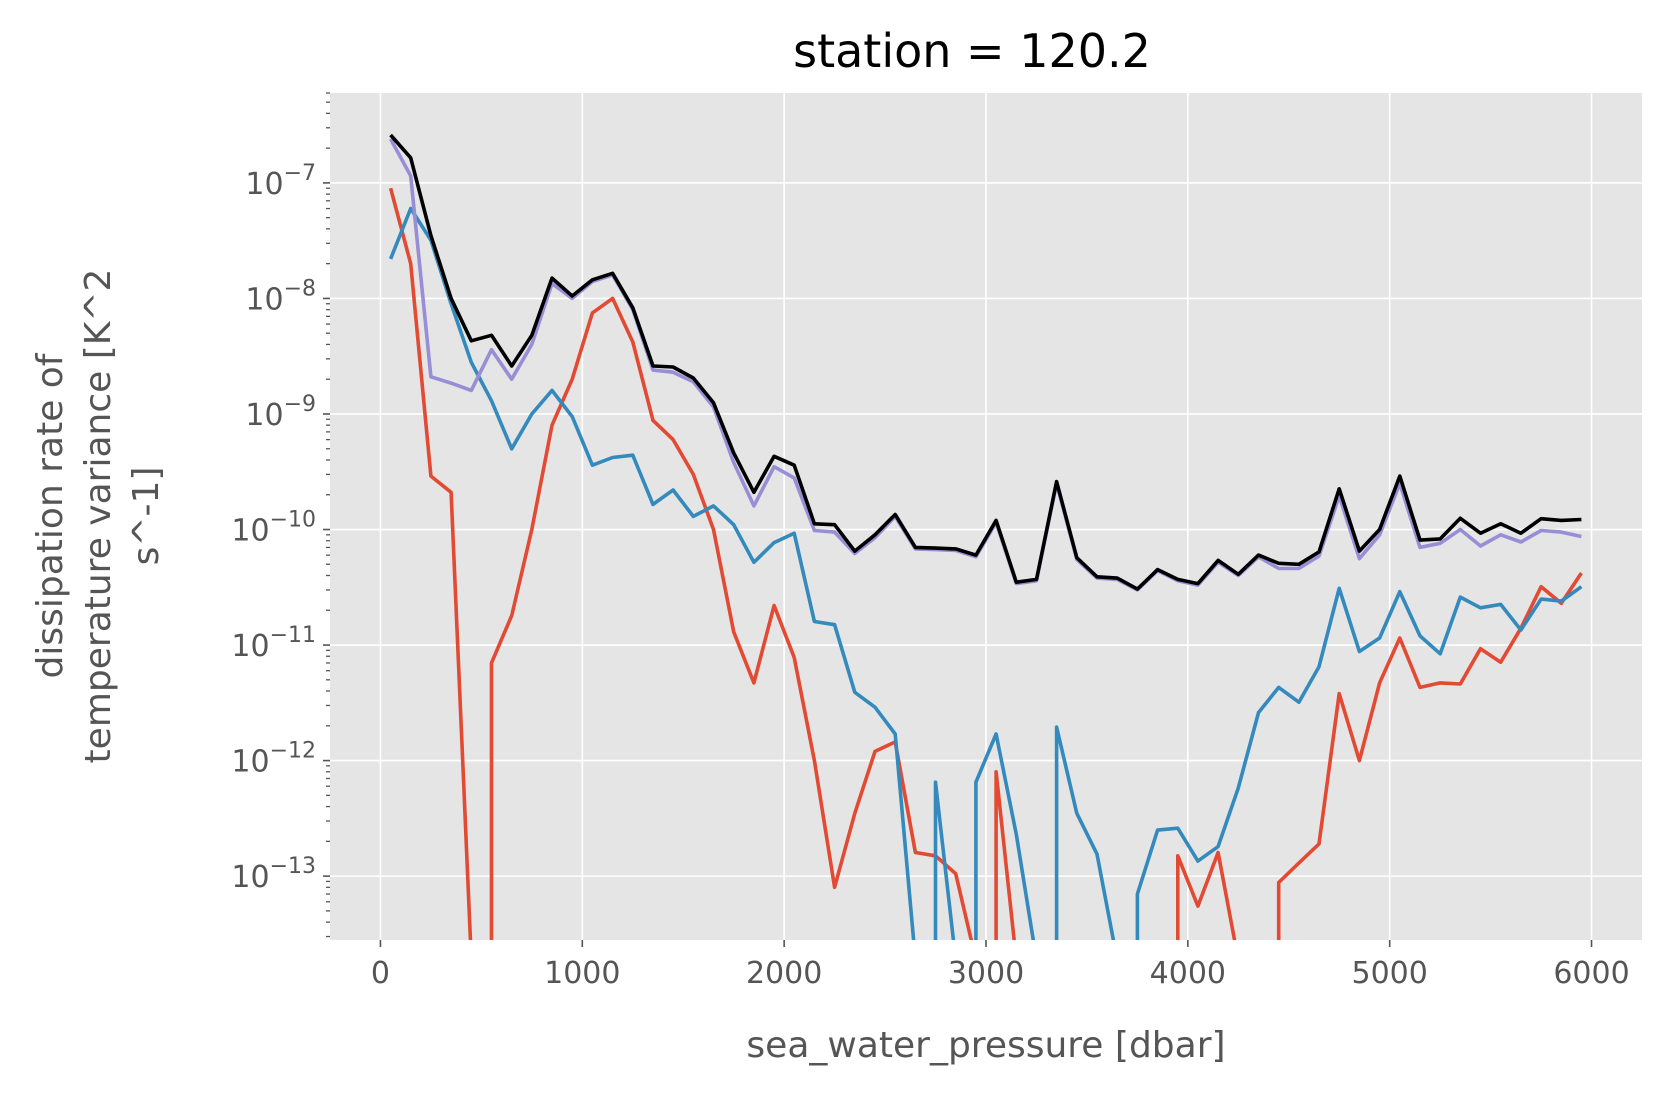 This screenshot has height=1093, width=1657. I want to click on y-tick-label: 10⁻¹⁰, so click(273, 528).